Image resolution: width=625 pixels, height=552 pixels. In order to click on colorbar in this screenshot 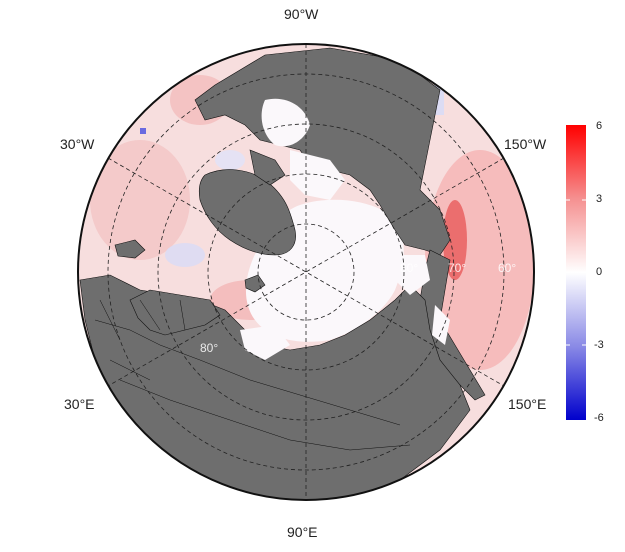, I will do `click(576, 272)`.